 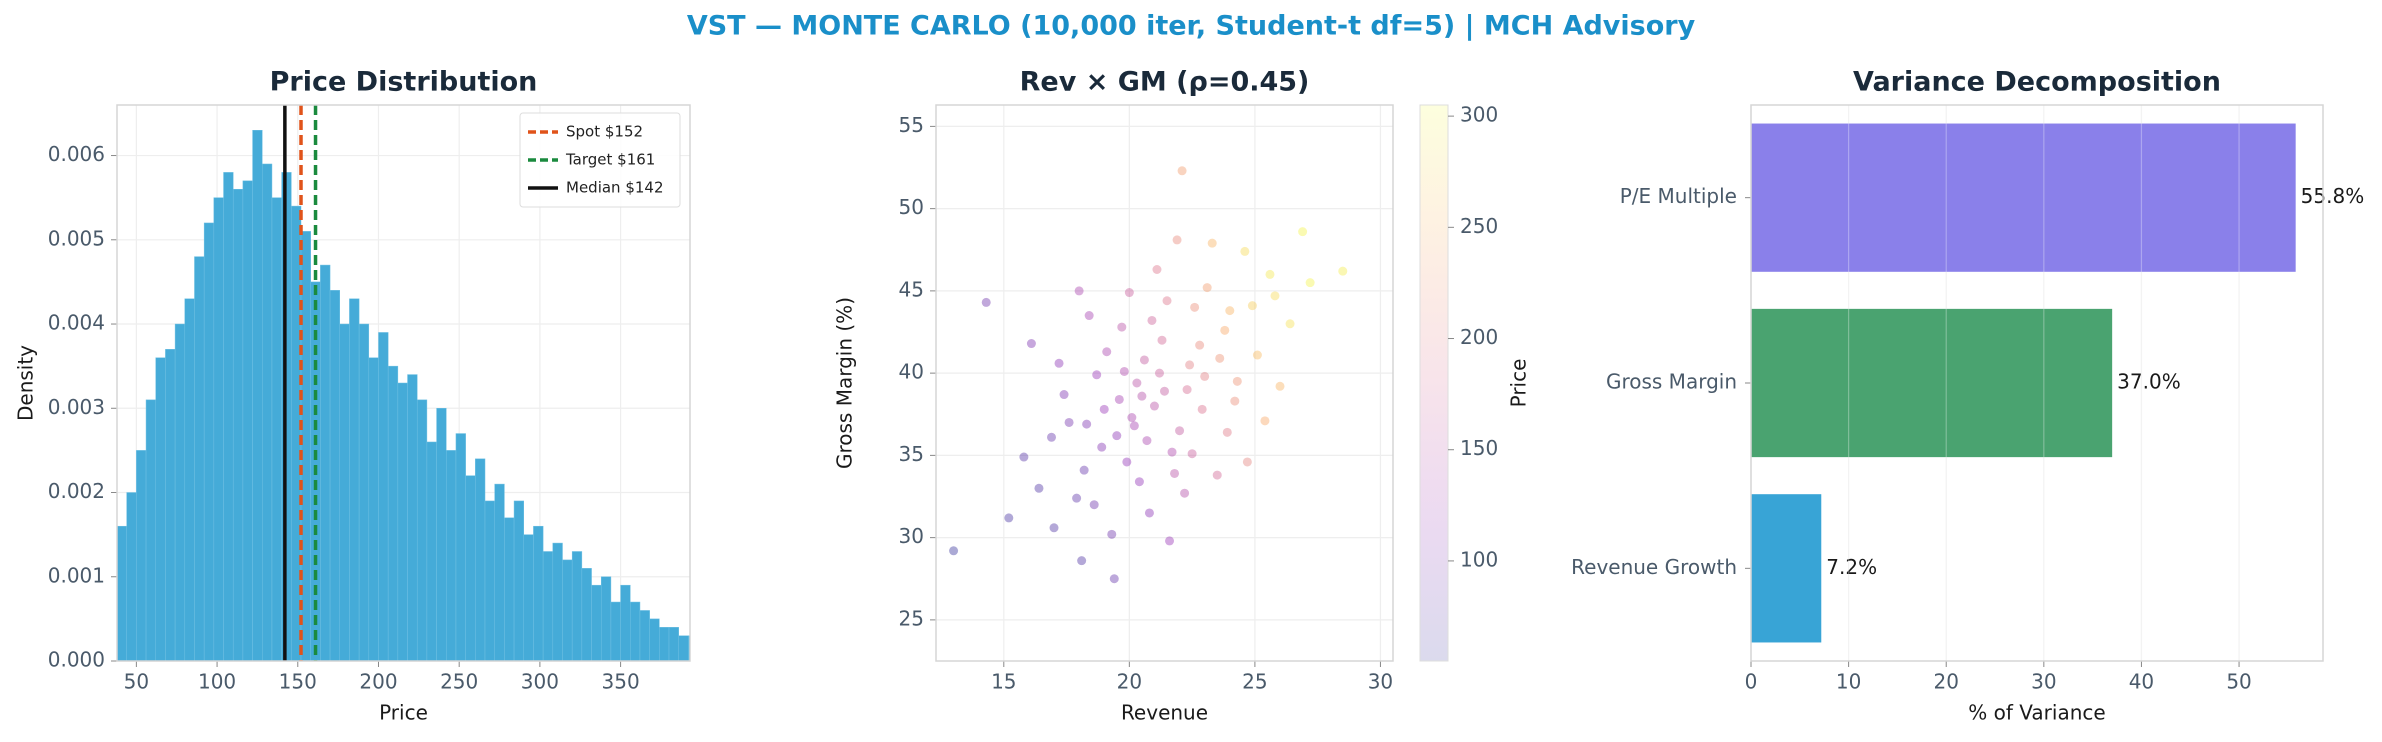 I want to click on legend-label: Target $161, so click(x=610, y=160).